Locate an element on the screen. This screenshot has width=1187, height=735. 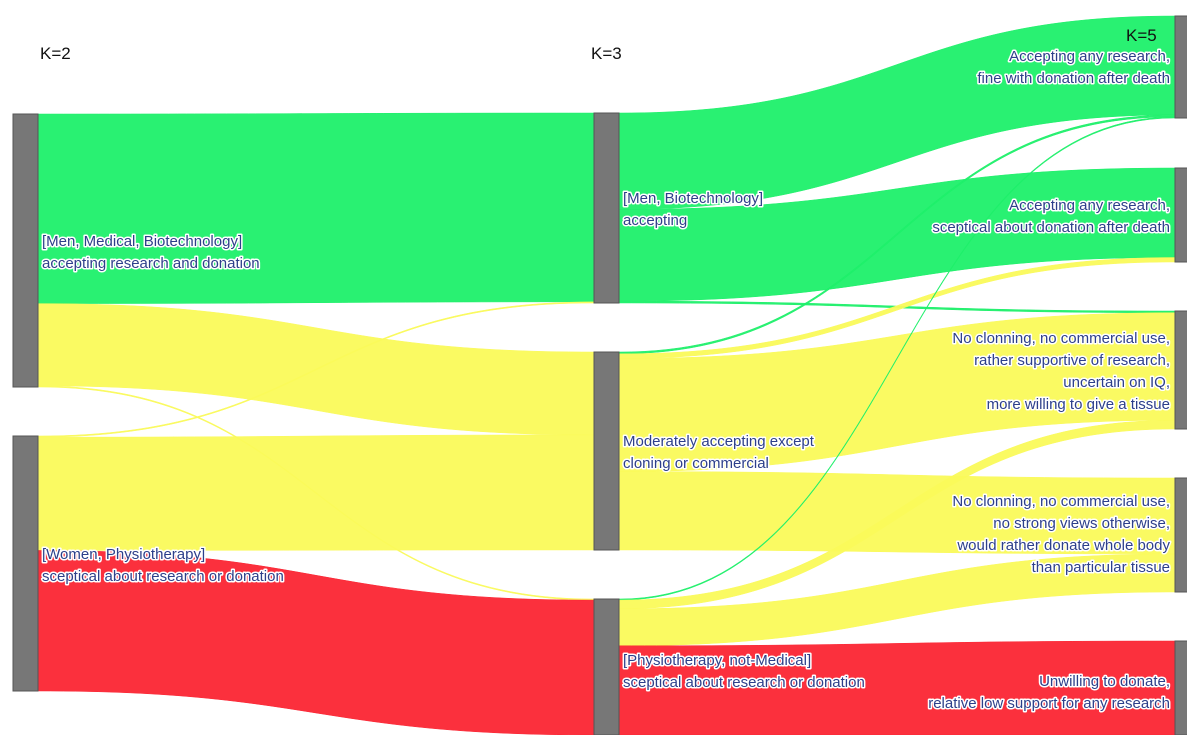
node-label-k3b-line-1: Moderately accepting except is located at coordinates (719, 441).